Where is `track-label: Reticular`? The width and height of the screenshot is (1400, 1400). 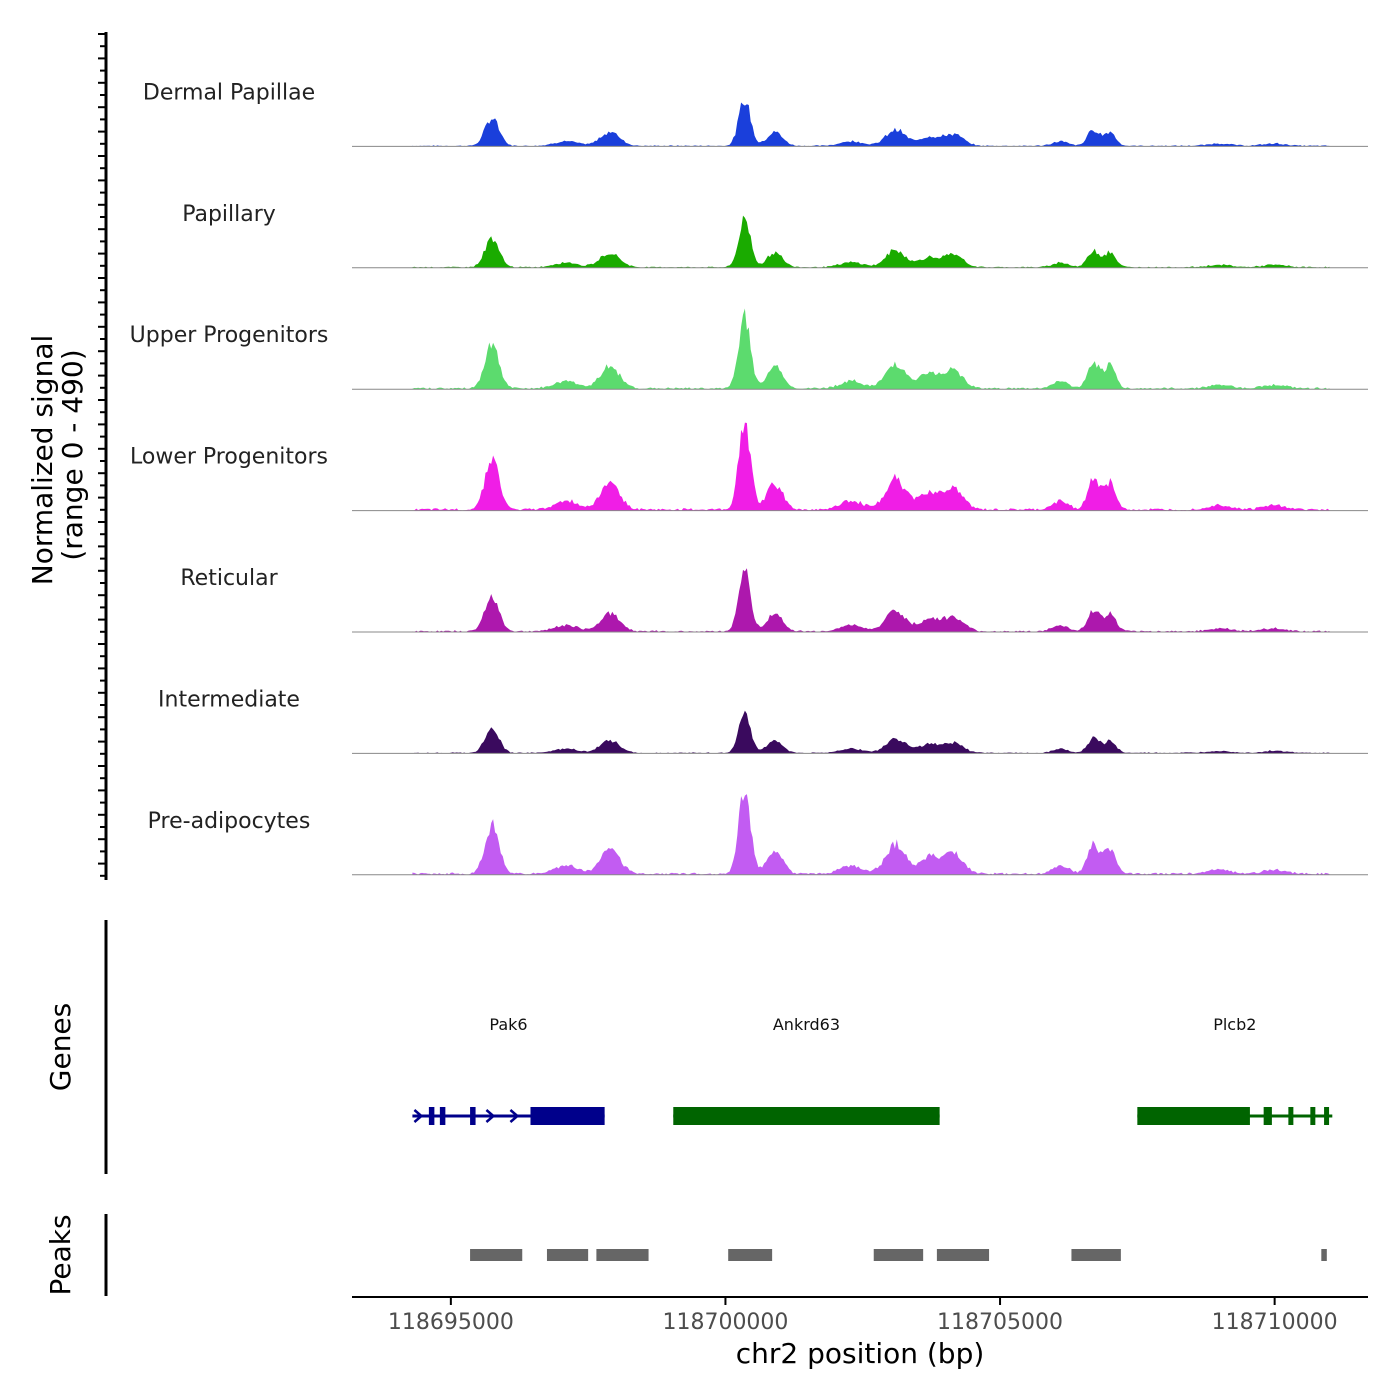 track-label: Reticular is located at coordinates (229, 578).